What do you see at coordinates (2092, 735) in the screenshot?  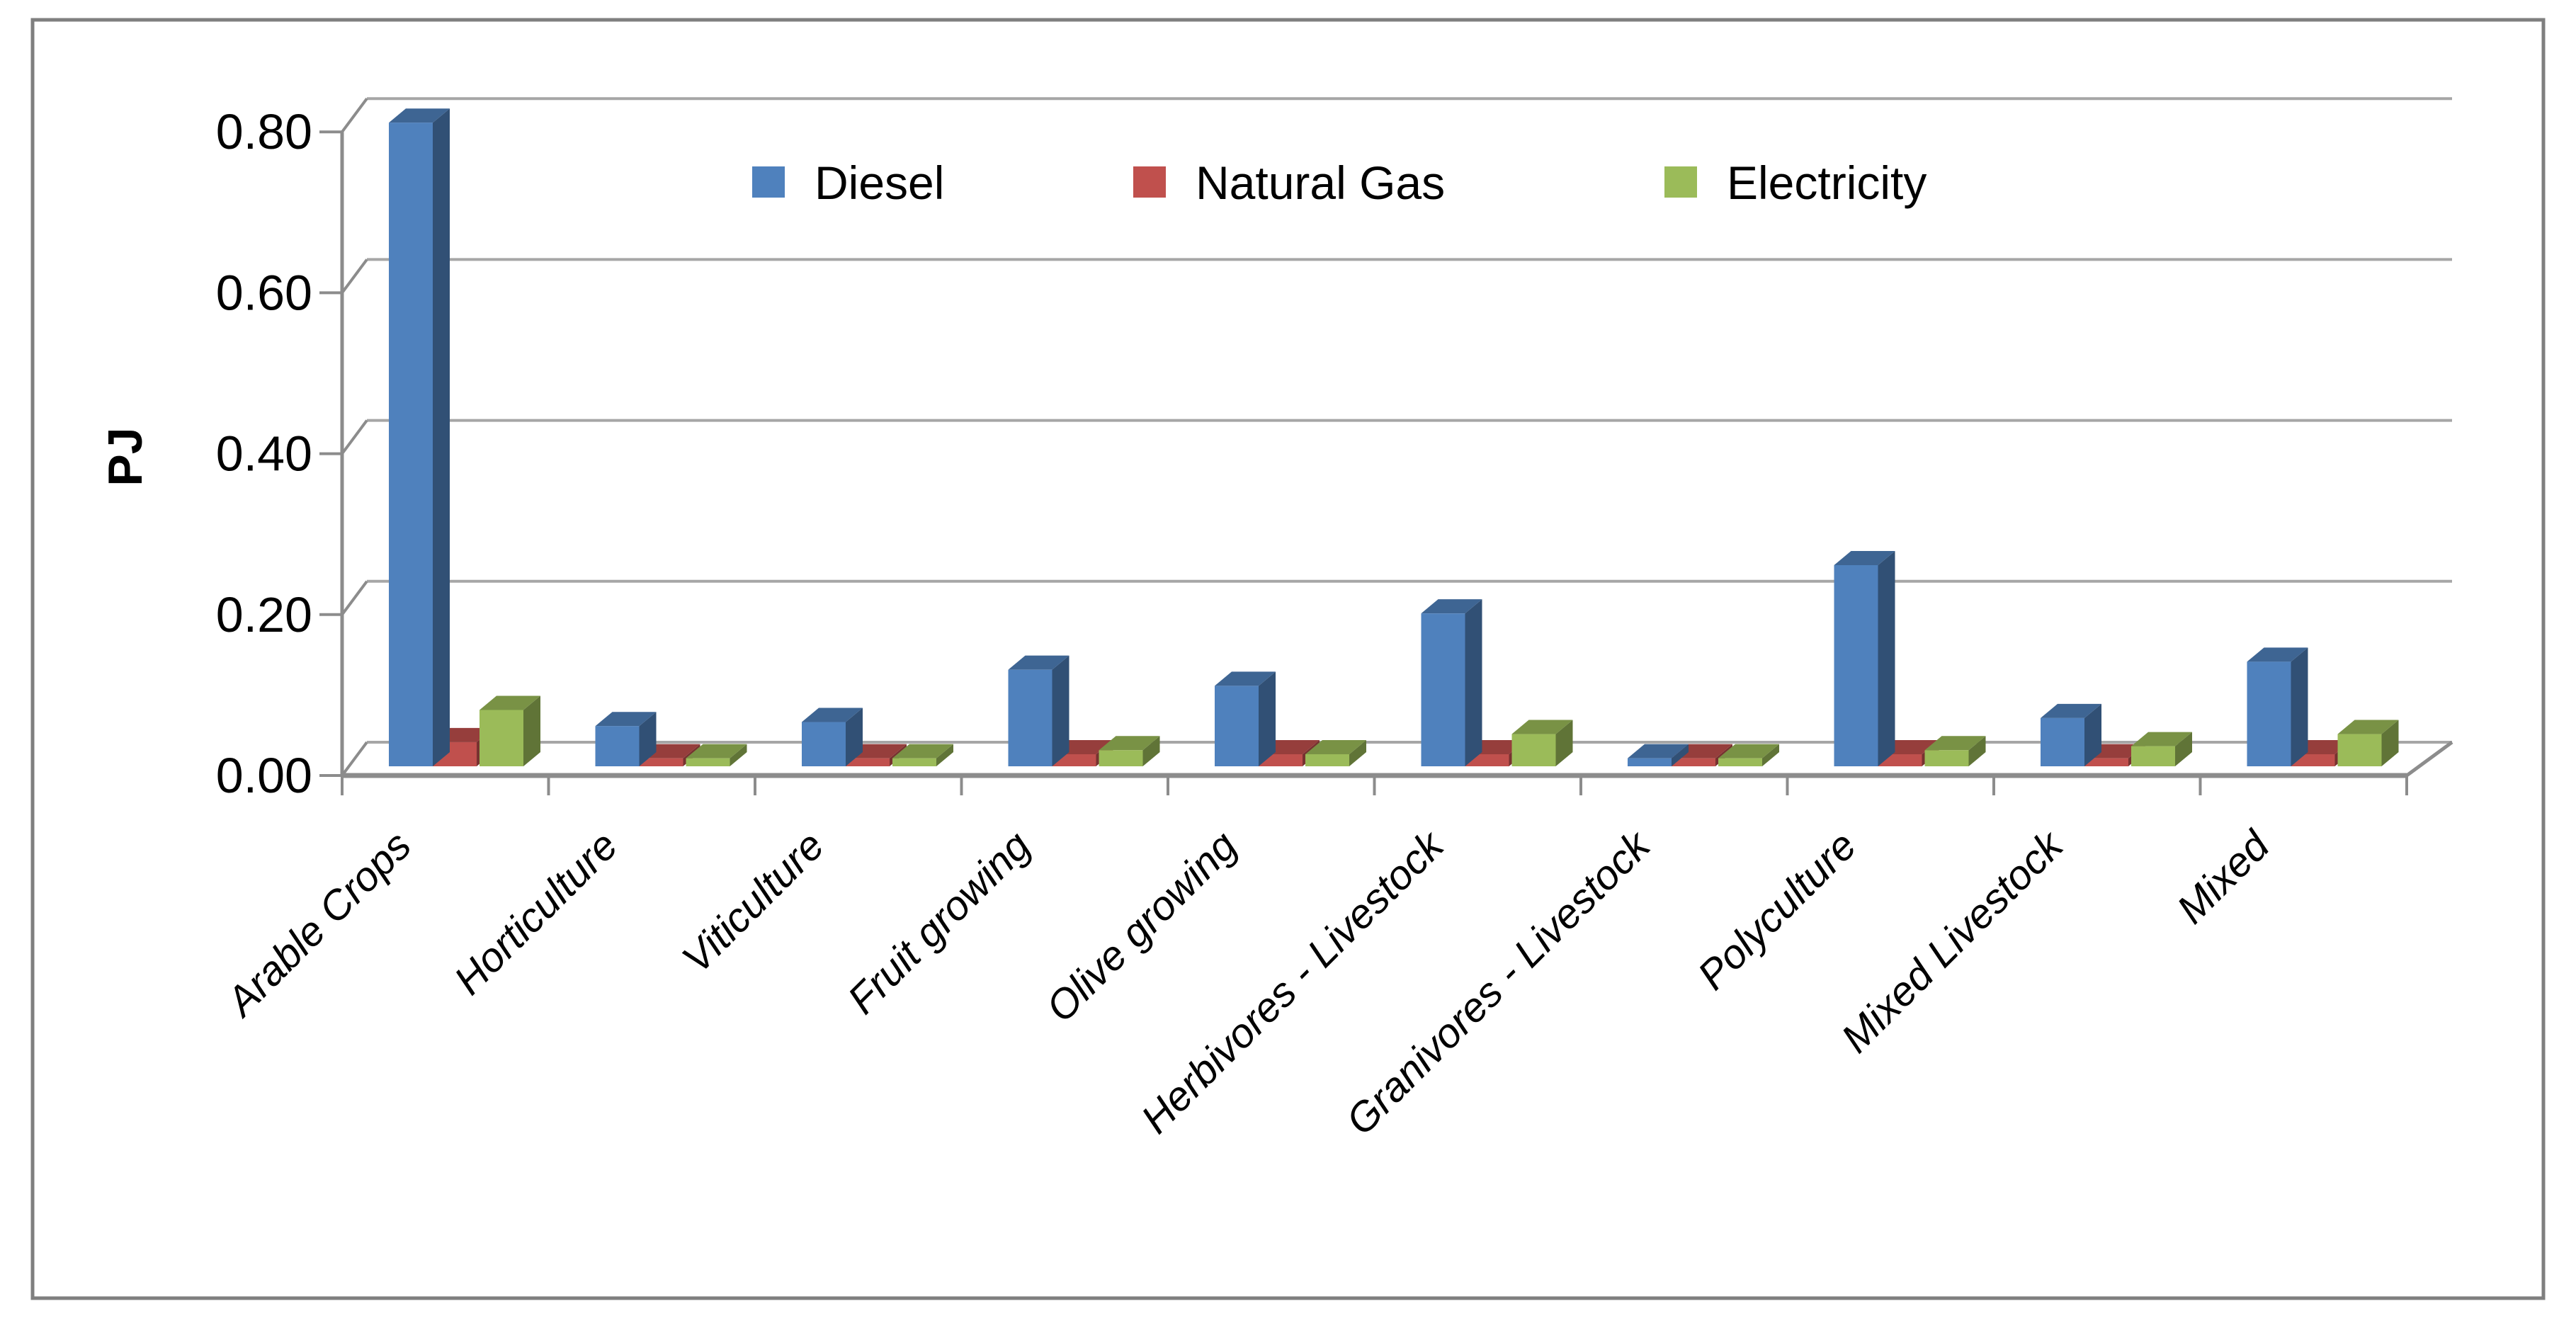 I see `bar-diesel-mixed-livestock-side` at bounding box center [2092, 735].